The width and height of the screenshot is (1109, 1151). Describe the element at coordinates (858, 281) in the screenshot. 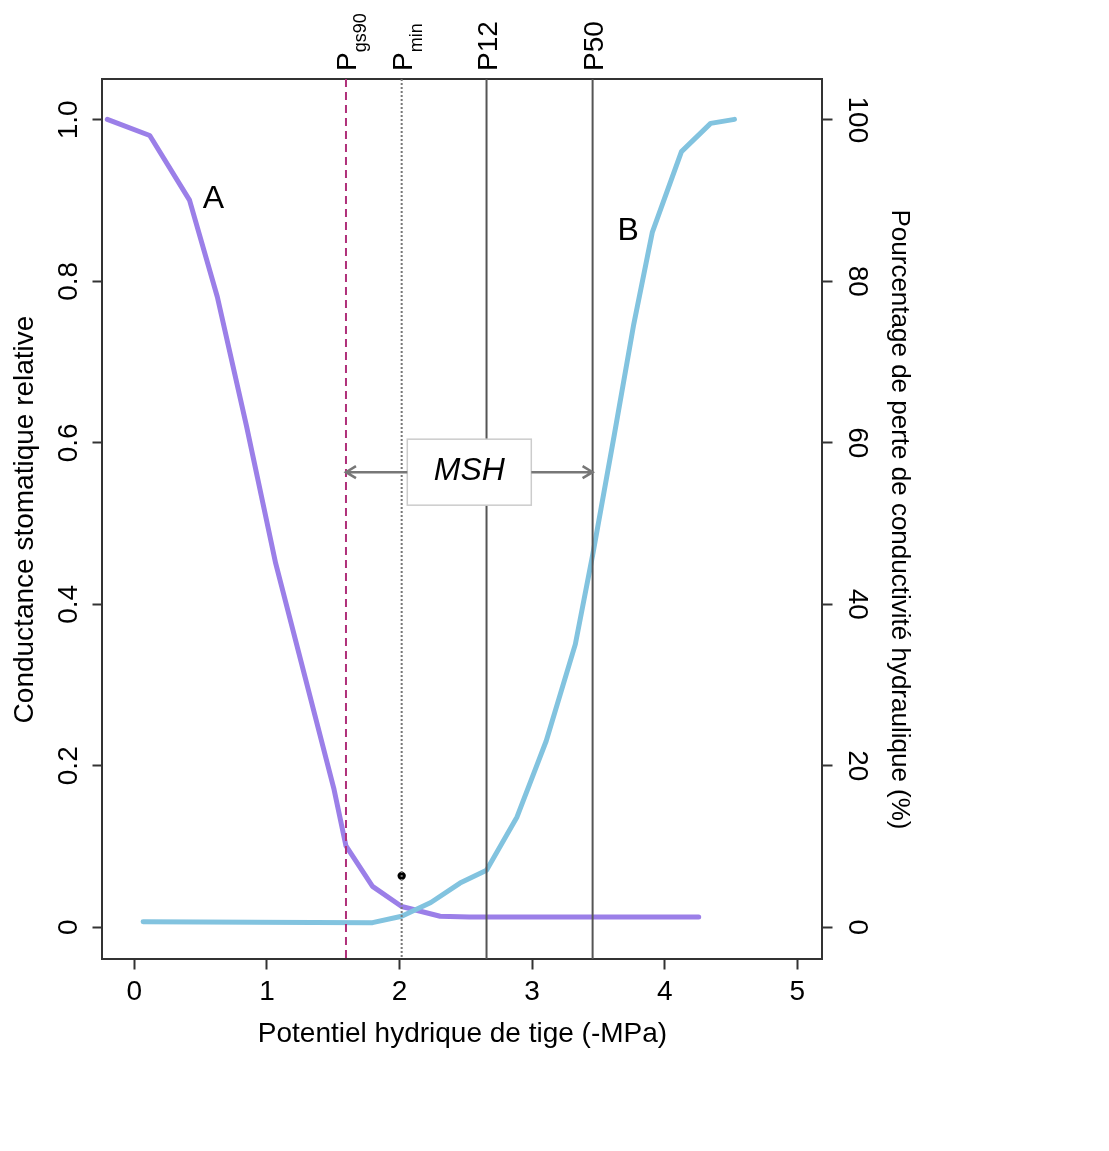

I see `y2-tick-label: 80` at that location.